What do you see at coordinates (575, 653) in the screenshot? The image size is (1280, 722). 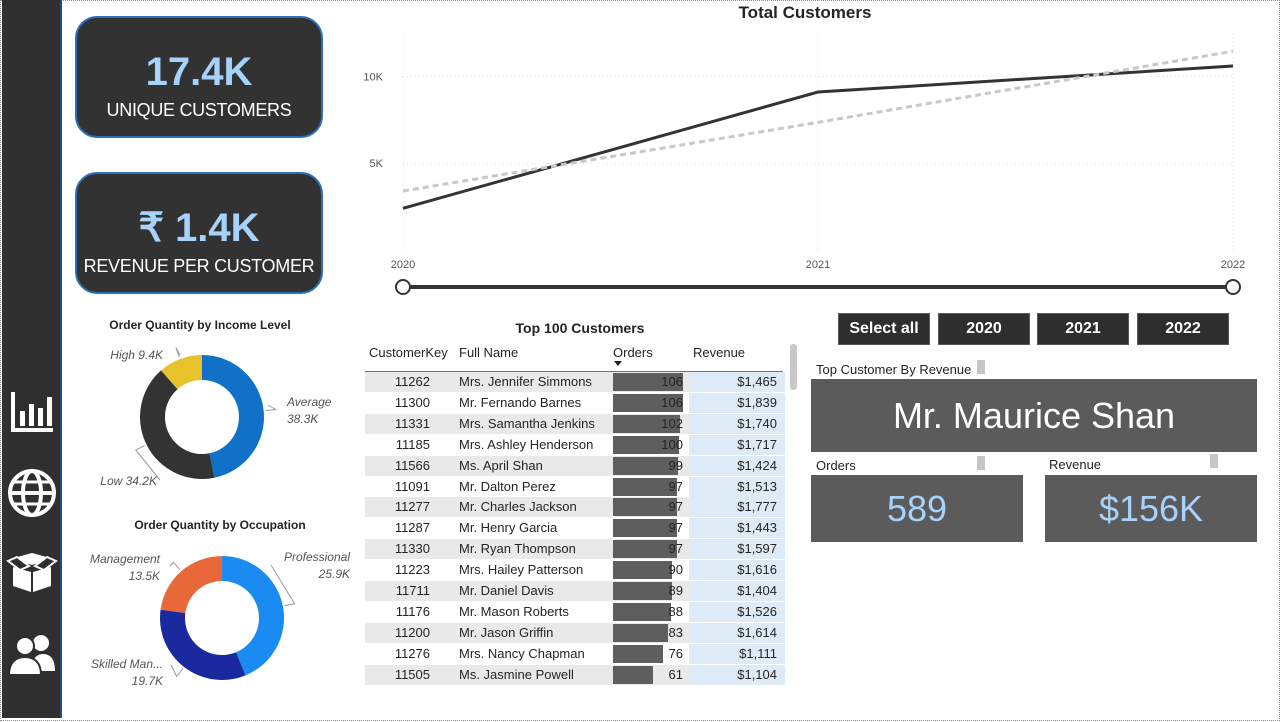 I see `table-row: 11276 Mrs. Nancy Chapman 76 $1,111` at bounding box center [575, 653].